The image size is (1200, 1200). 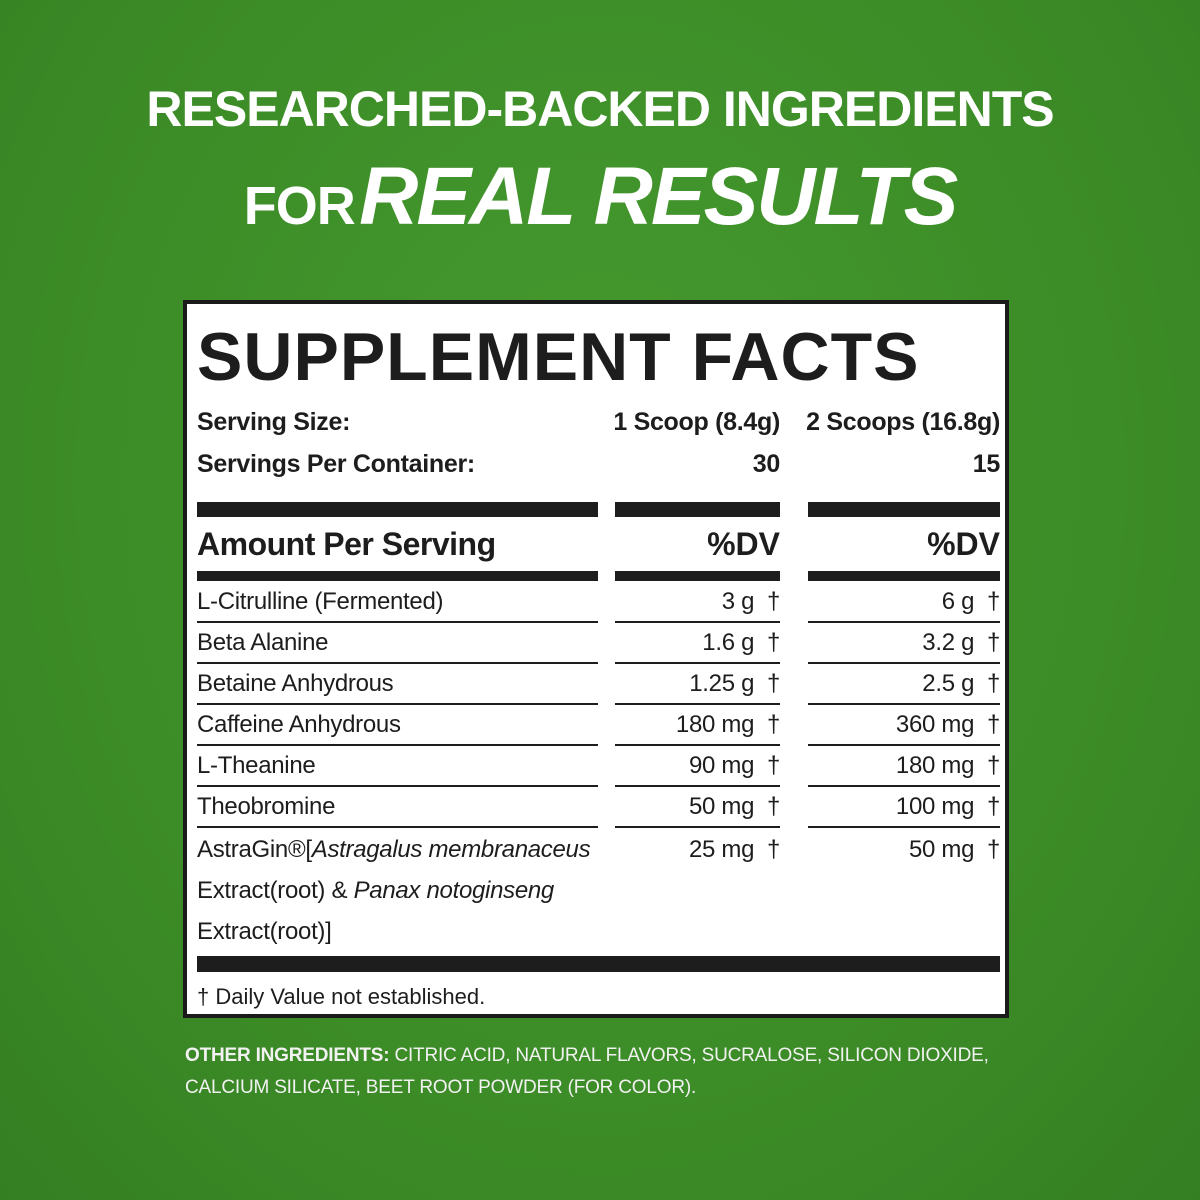 What do you see at coordinates (658, 196) in the screenshot?
I see `headline-emphasis: REAL RESULTS` at bounding box center [658, 196].